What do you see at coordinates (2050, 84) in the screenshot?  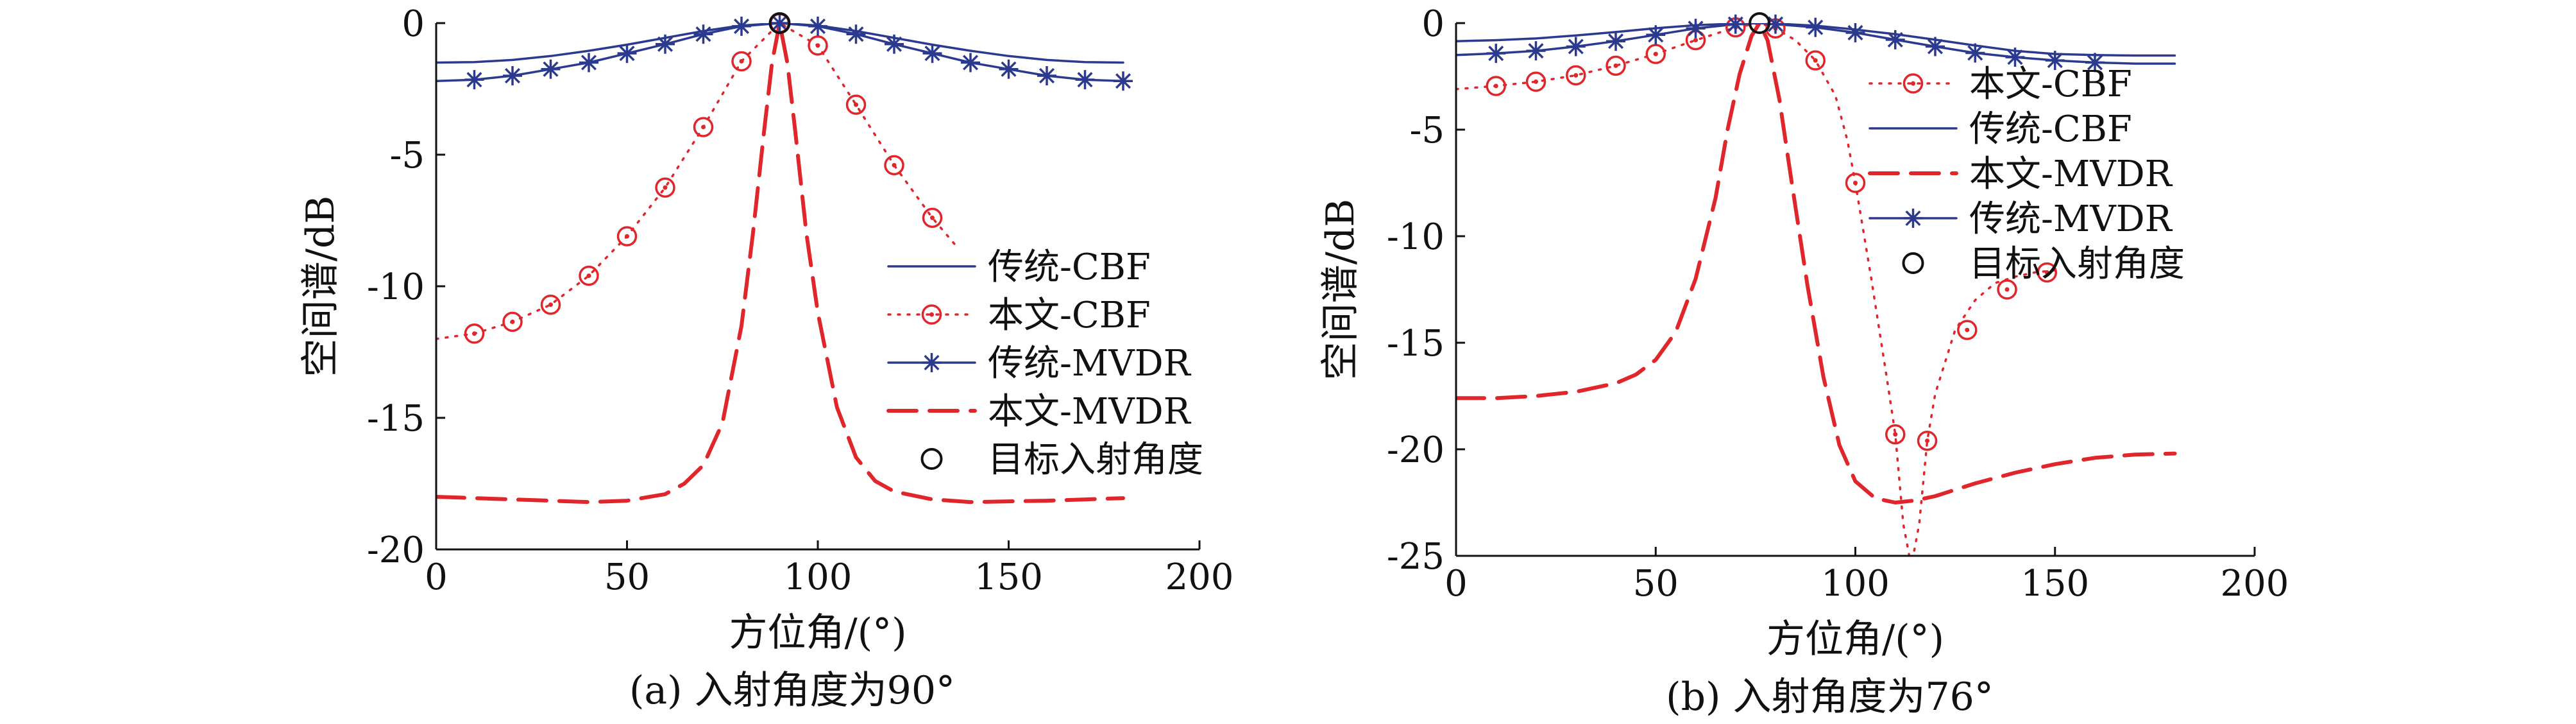 I see `legend-label-prop_cbf: 本文-CBF` at bounding box center [2050, 84].